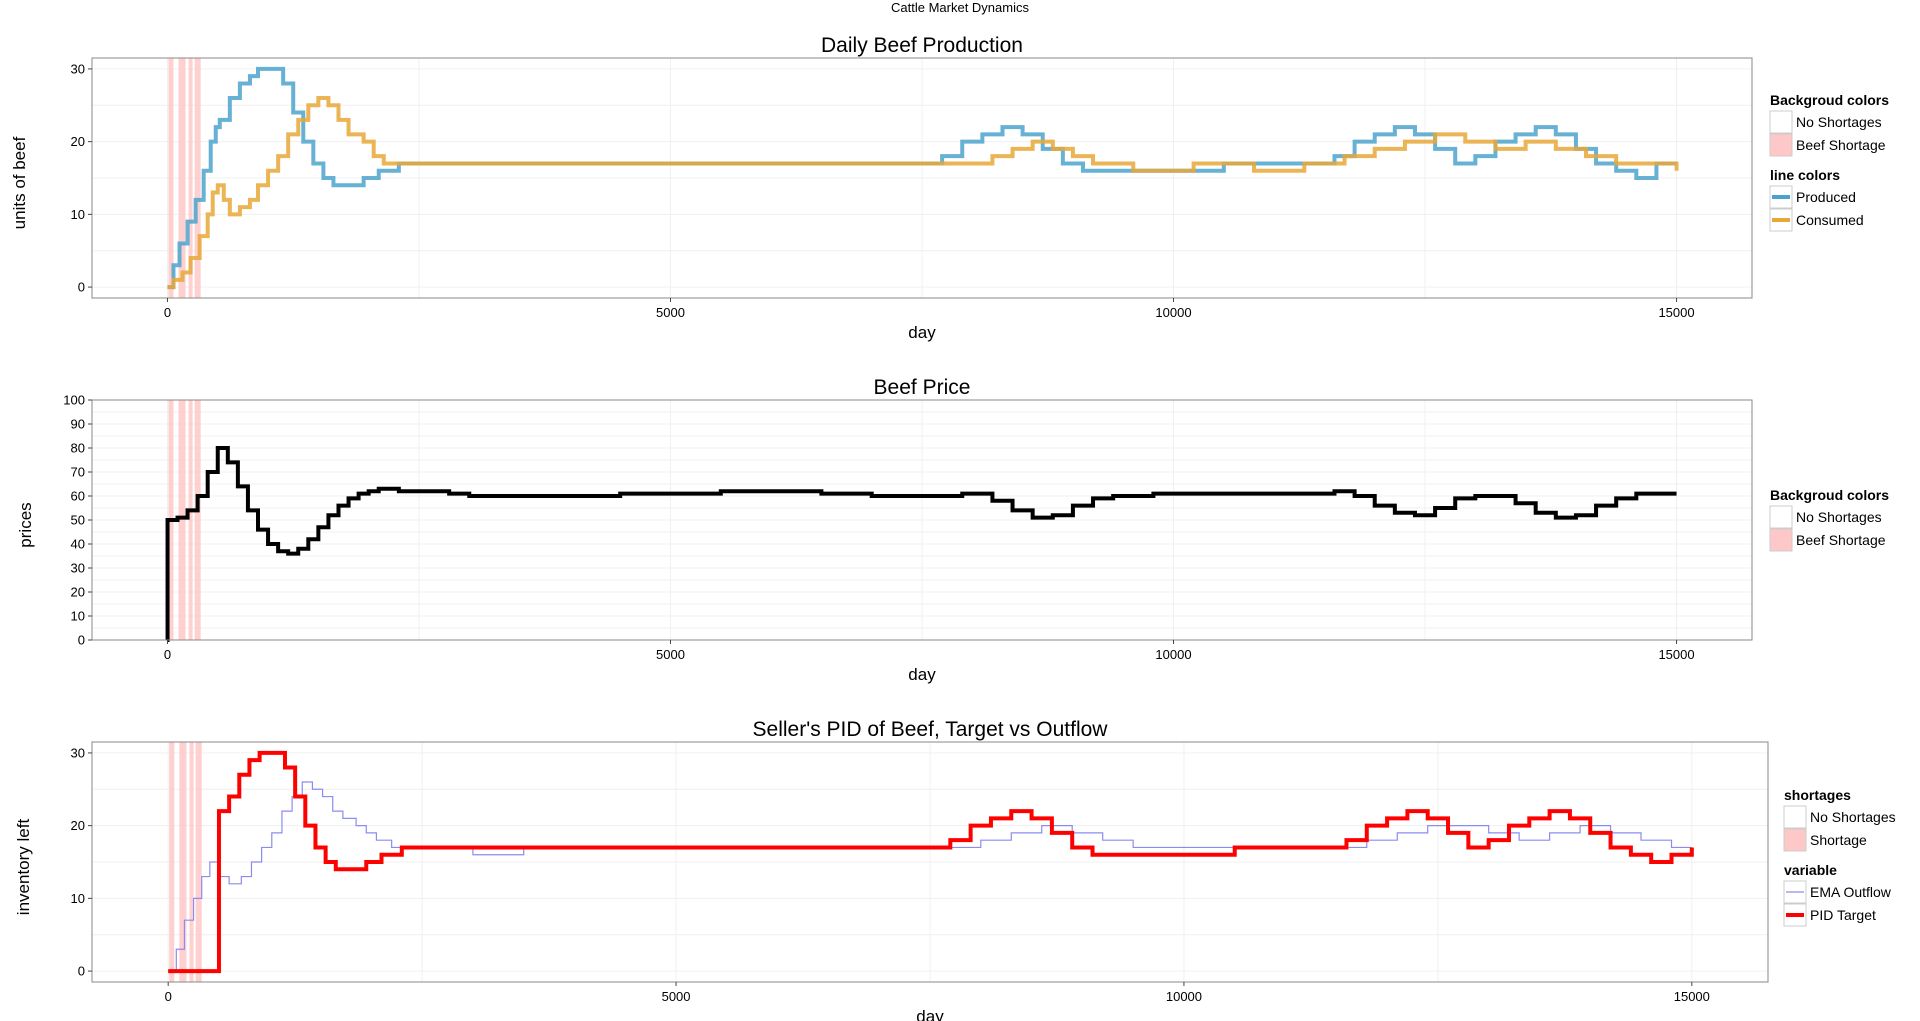  What do you see at coordinates (1838, 840) in the screenshot?
I see `legend-label: Shortage` at bounding box center [1838, 840].